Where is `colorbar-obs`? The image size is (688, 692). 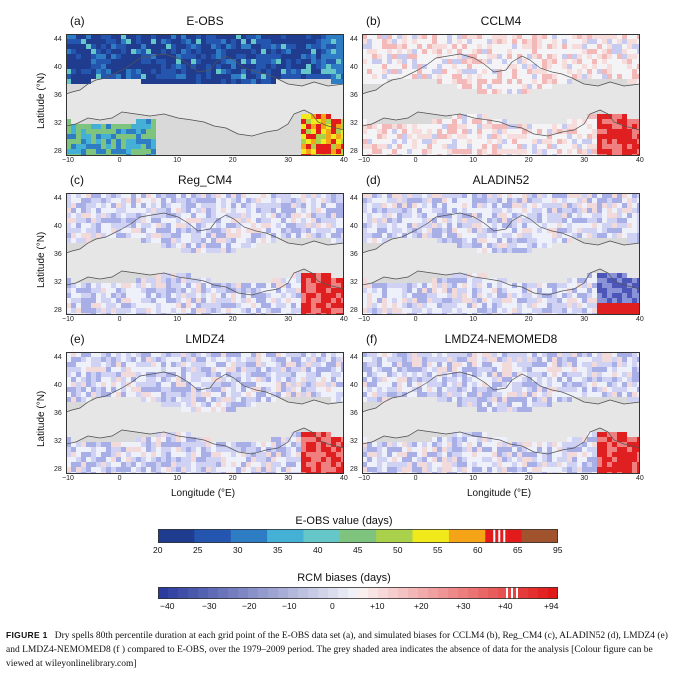
colorbar-obs is located at coordinates (358, 536).